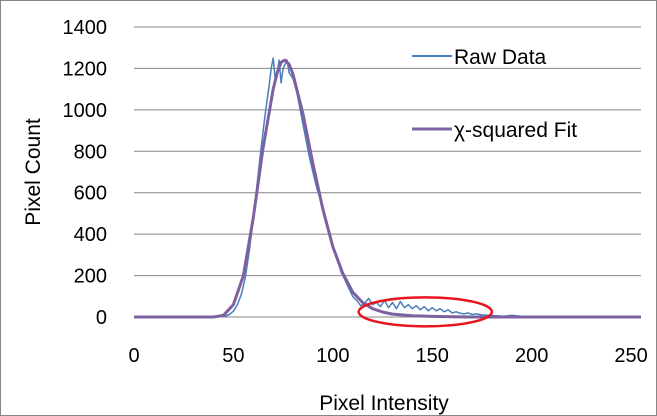  What do you see at coordinates (90, 277) in the screenshot?
I see `y-tick-label-200: 200` at bounding box center [90, 277].